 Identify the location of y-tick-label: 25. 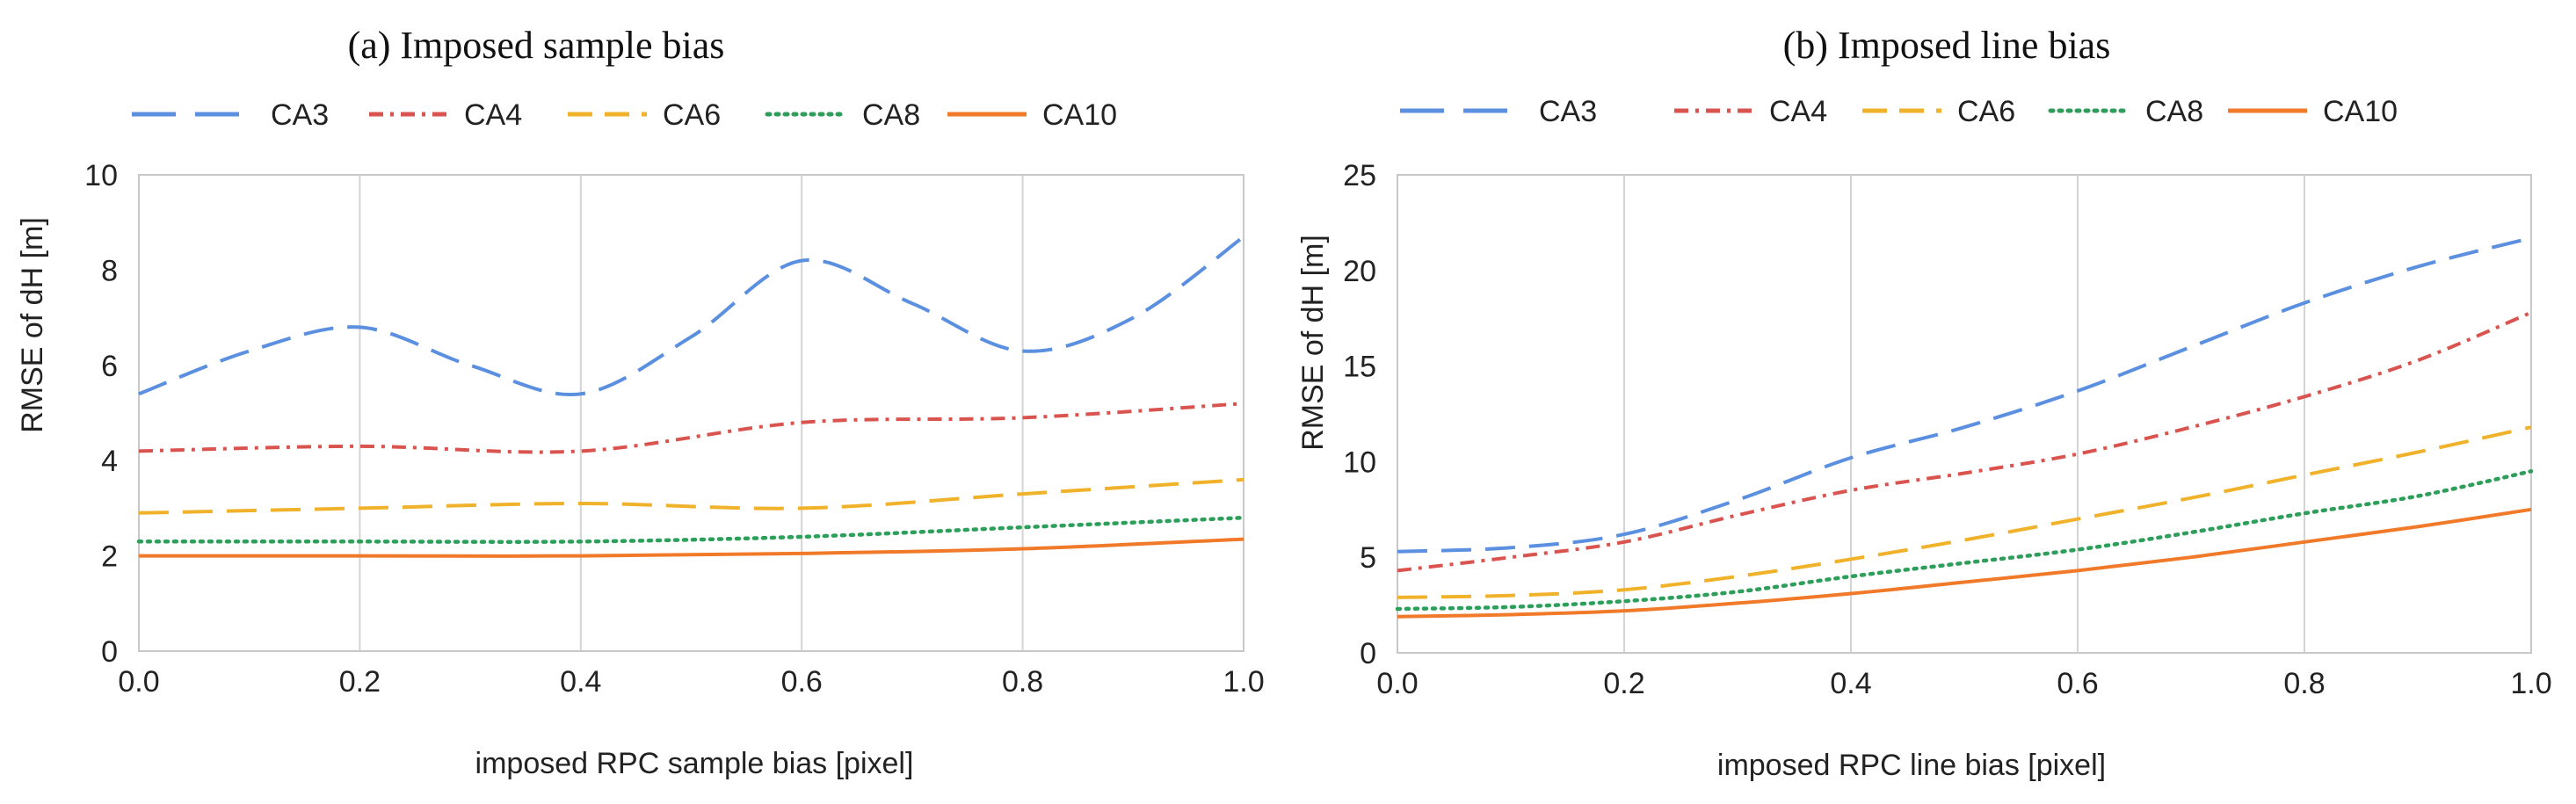
(1359, 175).